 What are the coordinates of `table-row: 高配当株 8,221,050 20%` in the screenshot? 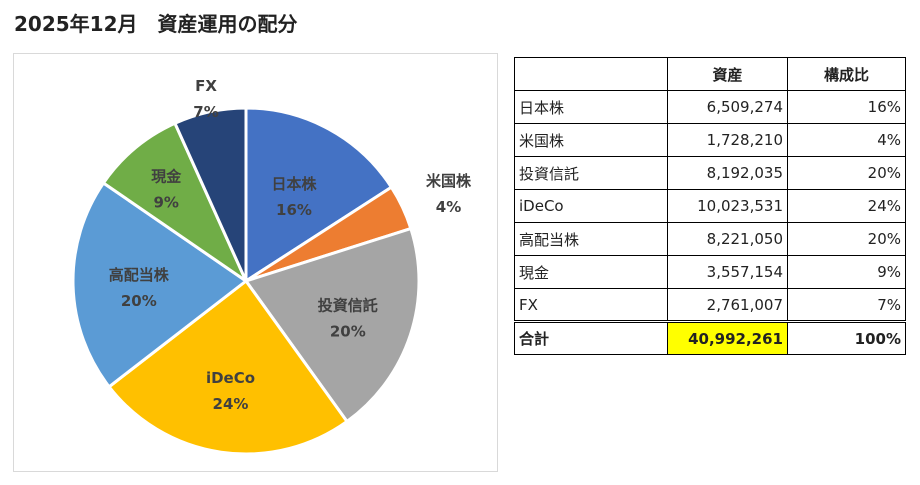 It's located at (710, 239).